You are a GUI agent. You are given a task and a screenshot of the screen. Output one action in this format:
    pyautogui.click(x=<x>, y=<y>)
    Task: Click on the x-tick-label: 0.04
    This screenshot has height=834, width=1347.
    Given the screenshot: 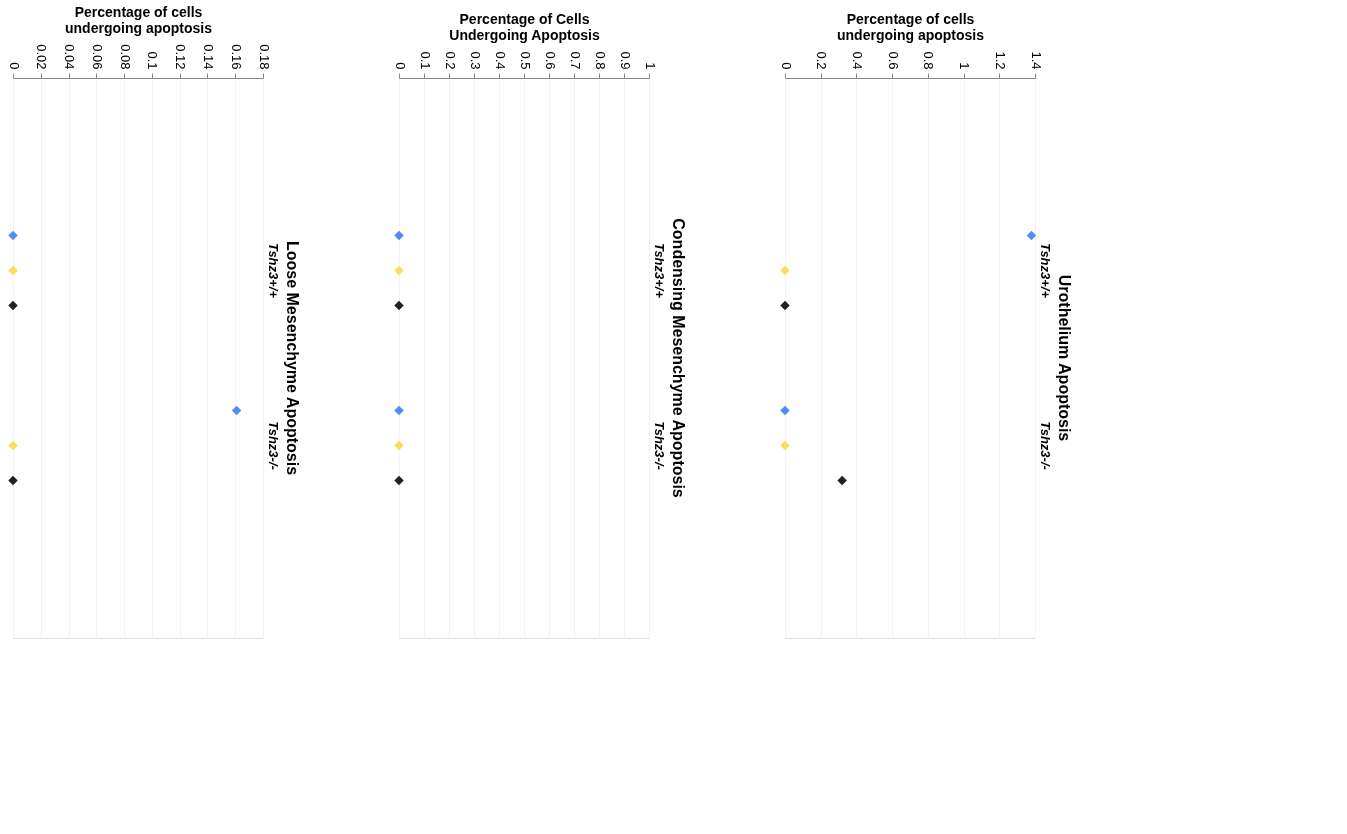 What is the action you would take?
    pyautogui.click(x=70, y=57)
    